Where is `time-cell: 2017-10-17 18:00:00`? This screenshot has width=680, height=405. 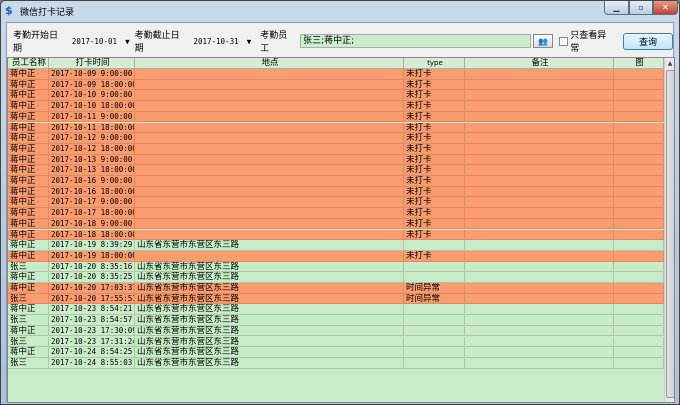 time-cell: 2017-10-17 18:00:00 is located at coordinates (92, 213).